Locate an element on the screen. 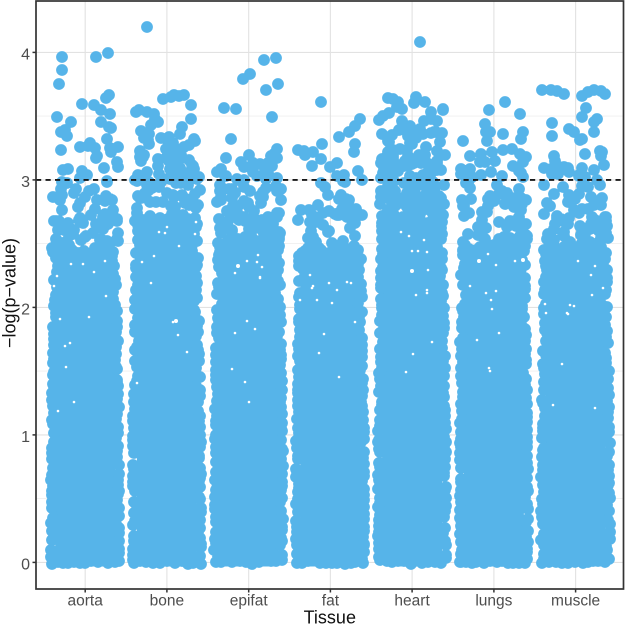  svg-text: 3 is located at coordinates (25, 182).